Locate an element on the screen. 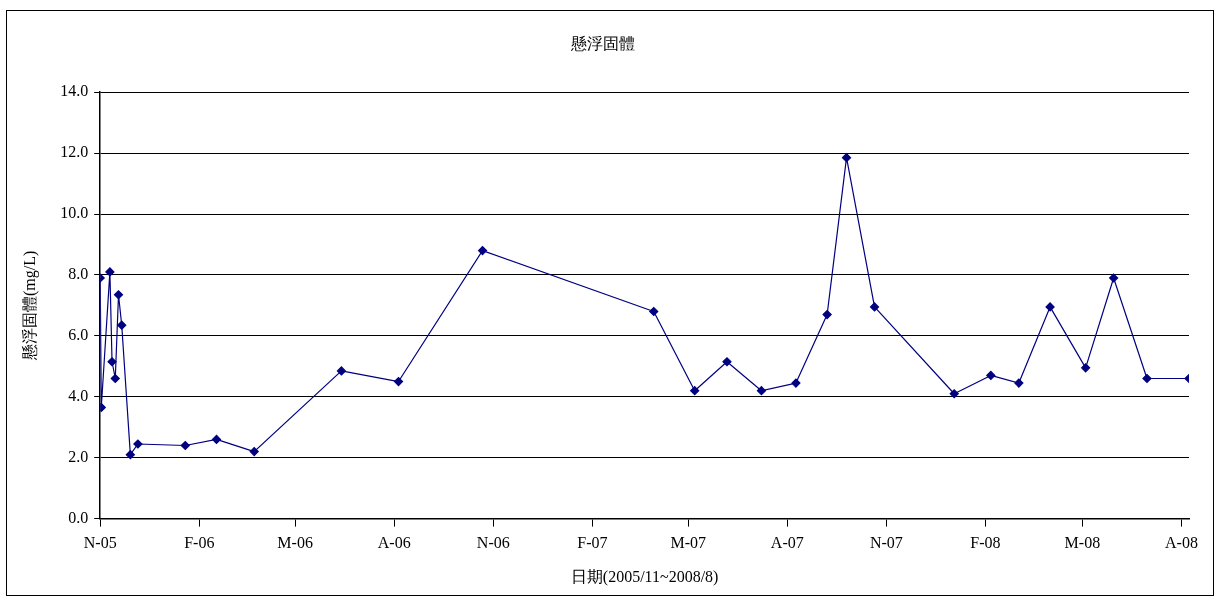 The height and width of the screenshot is (602, 1221). x-tick-label: M-06 is located at coordinates (295, 543).